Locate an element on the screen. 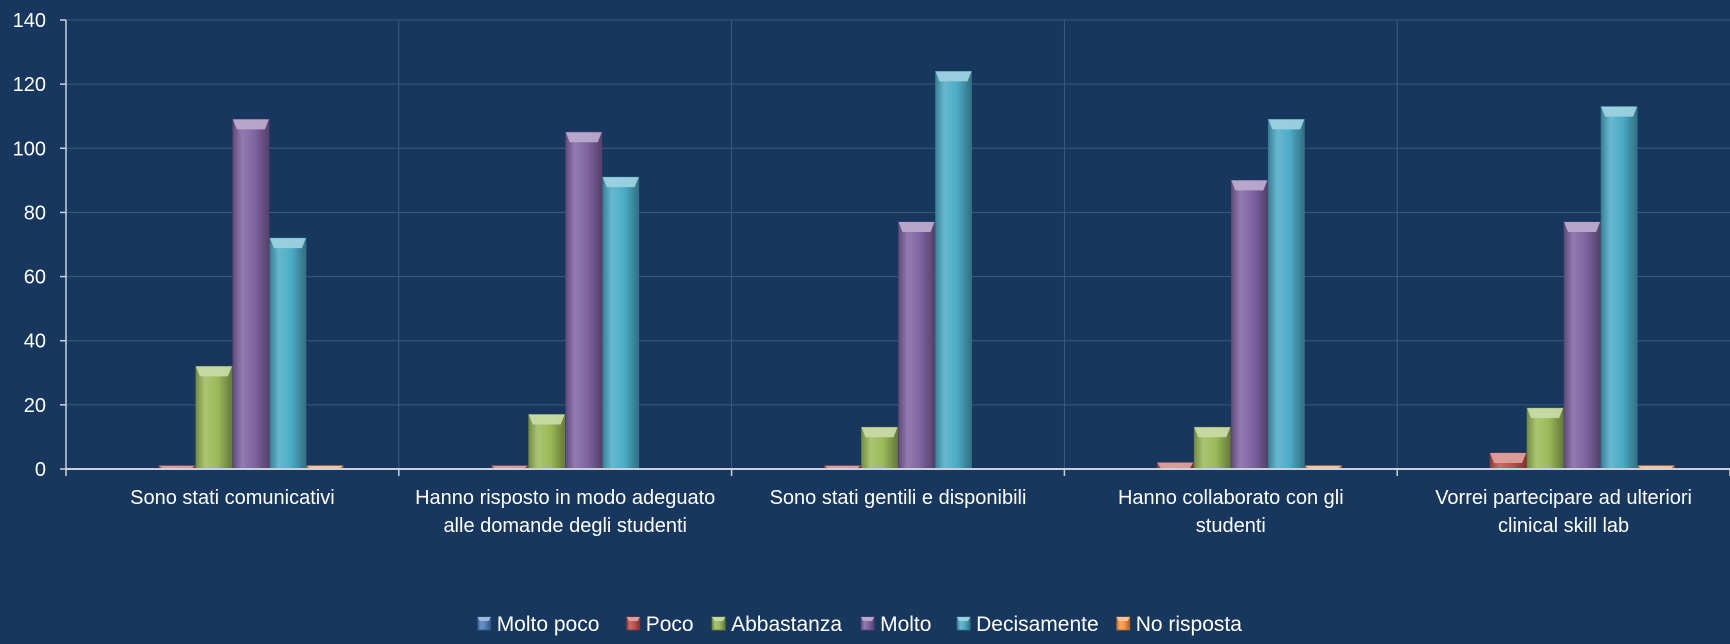 This screenshot has height=644, width=1730. legend-label: No risposta is located at coordinates (1189, 624).